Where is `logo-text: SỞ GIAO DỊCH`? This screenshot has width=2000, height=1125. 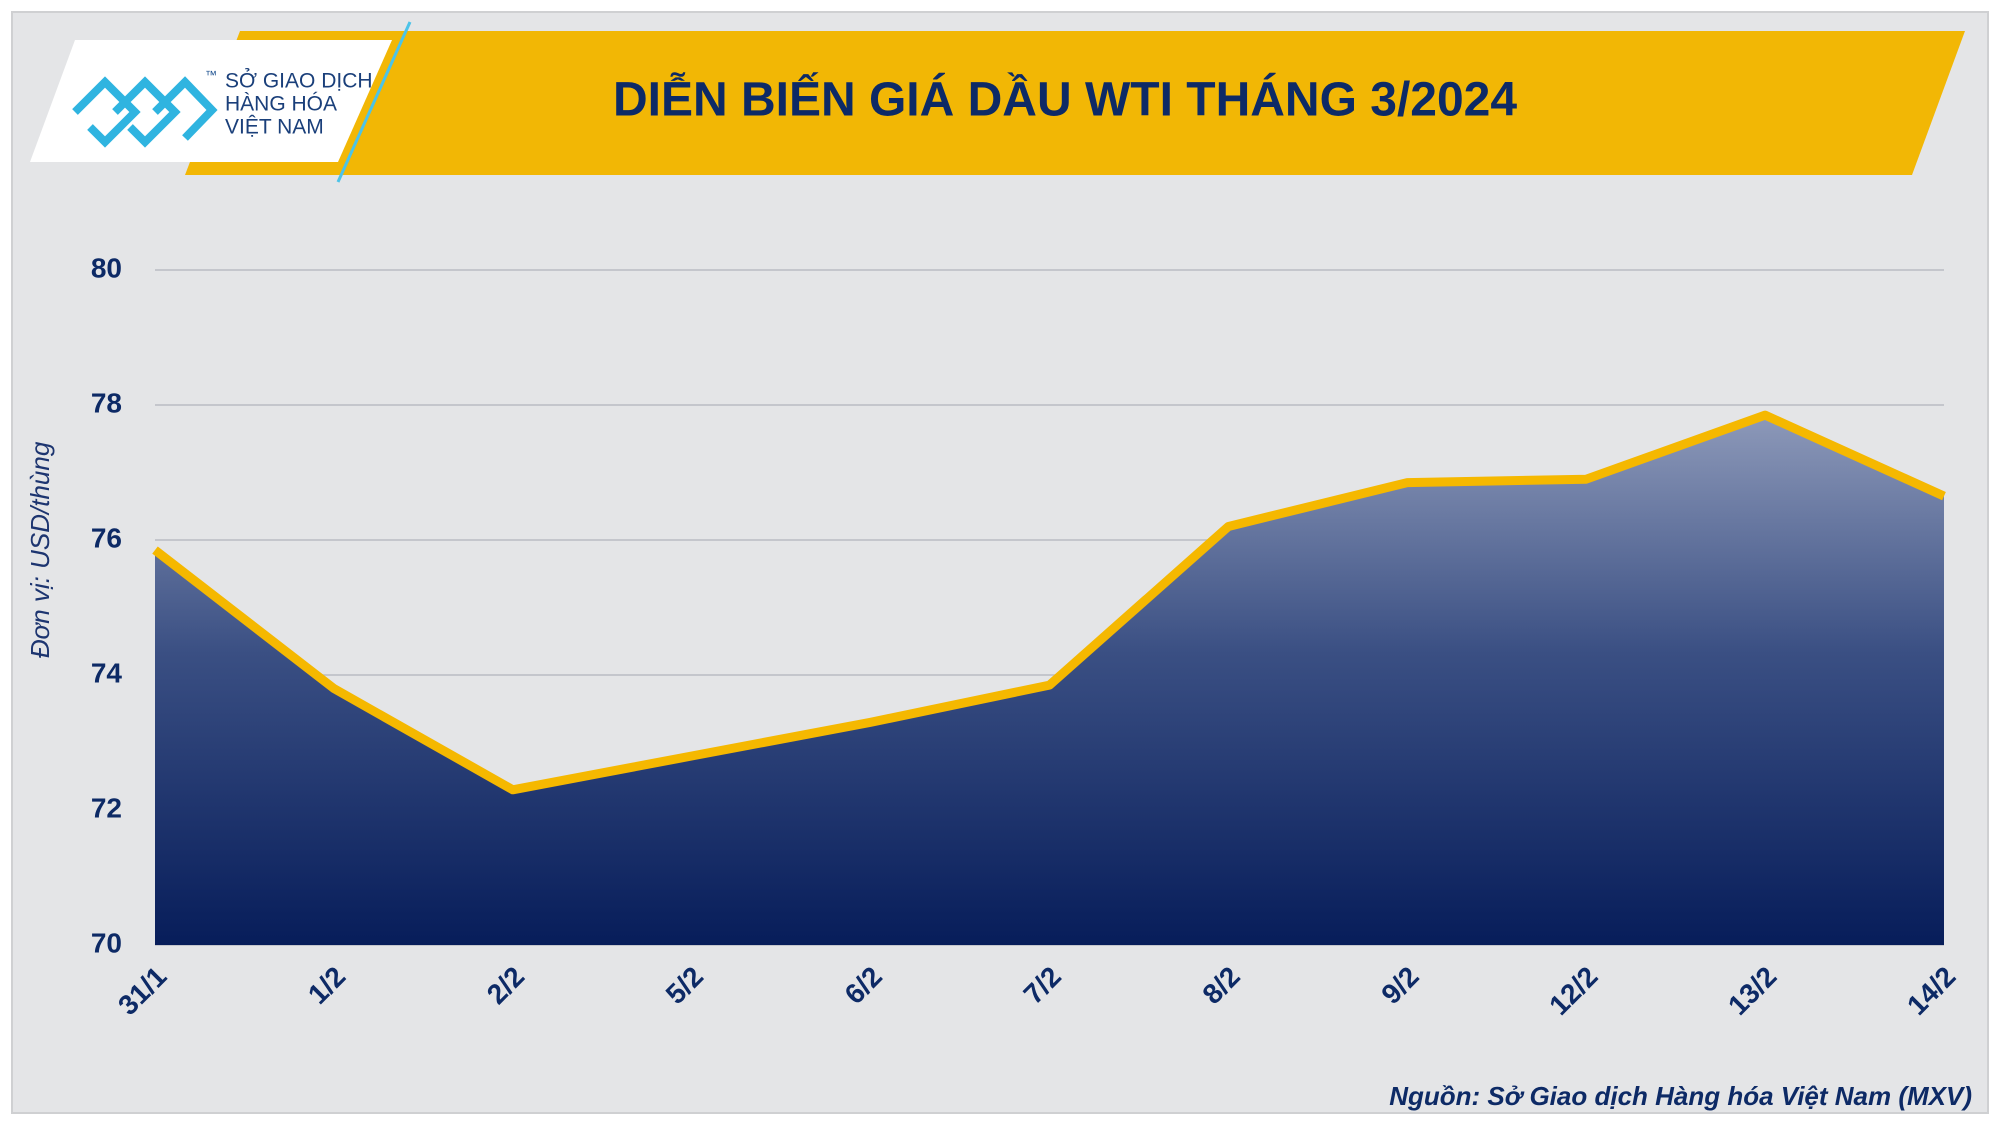 logo-text: SỞ GIAO DỊCH is located at coordinates (299, 81).